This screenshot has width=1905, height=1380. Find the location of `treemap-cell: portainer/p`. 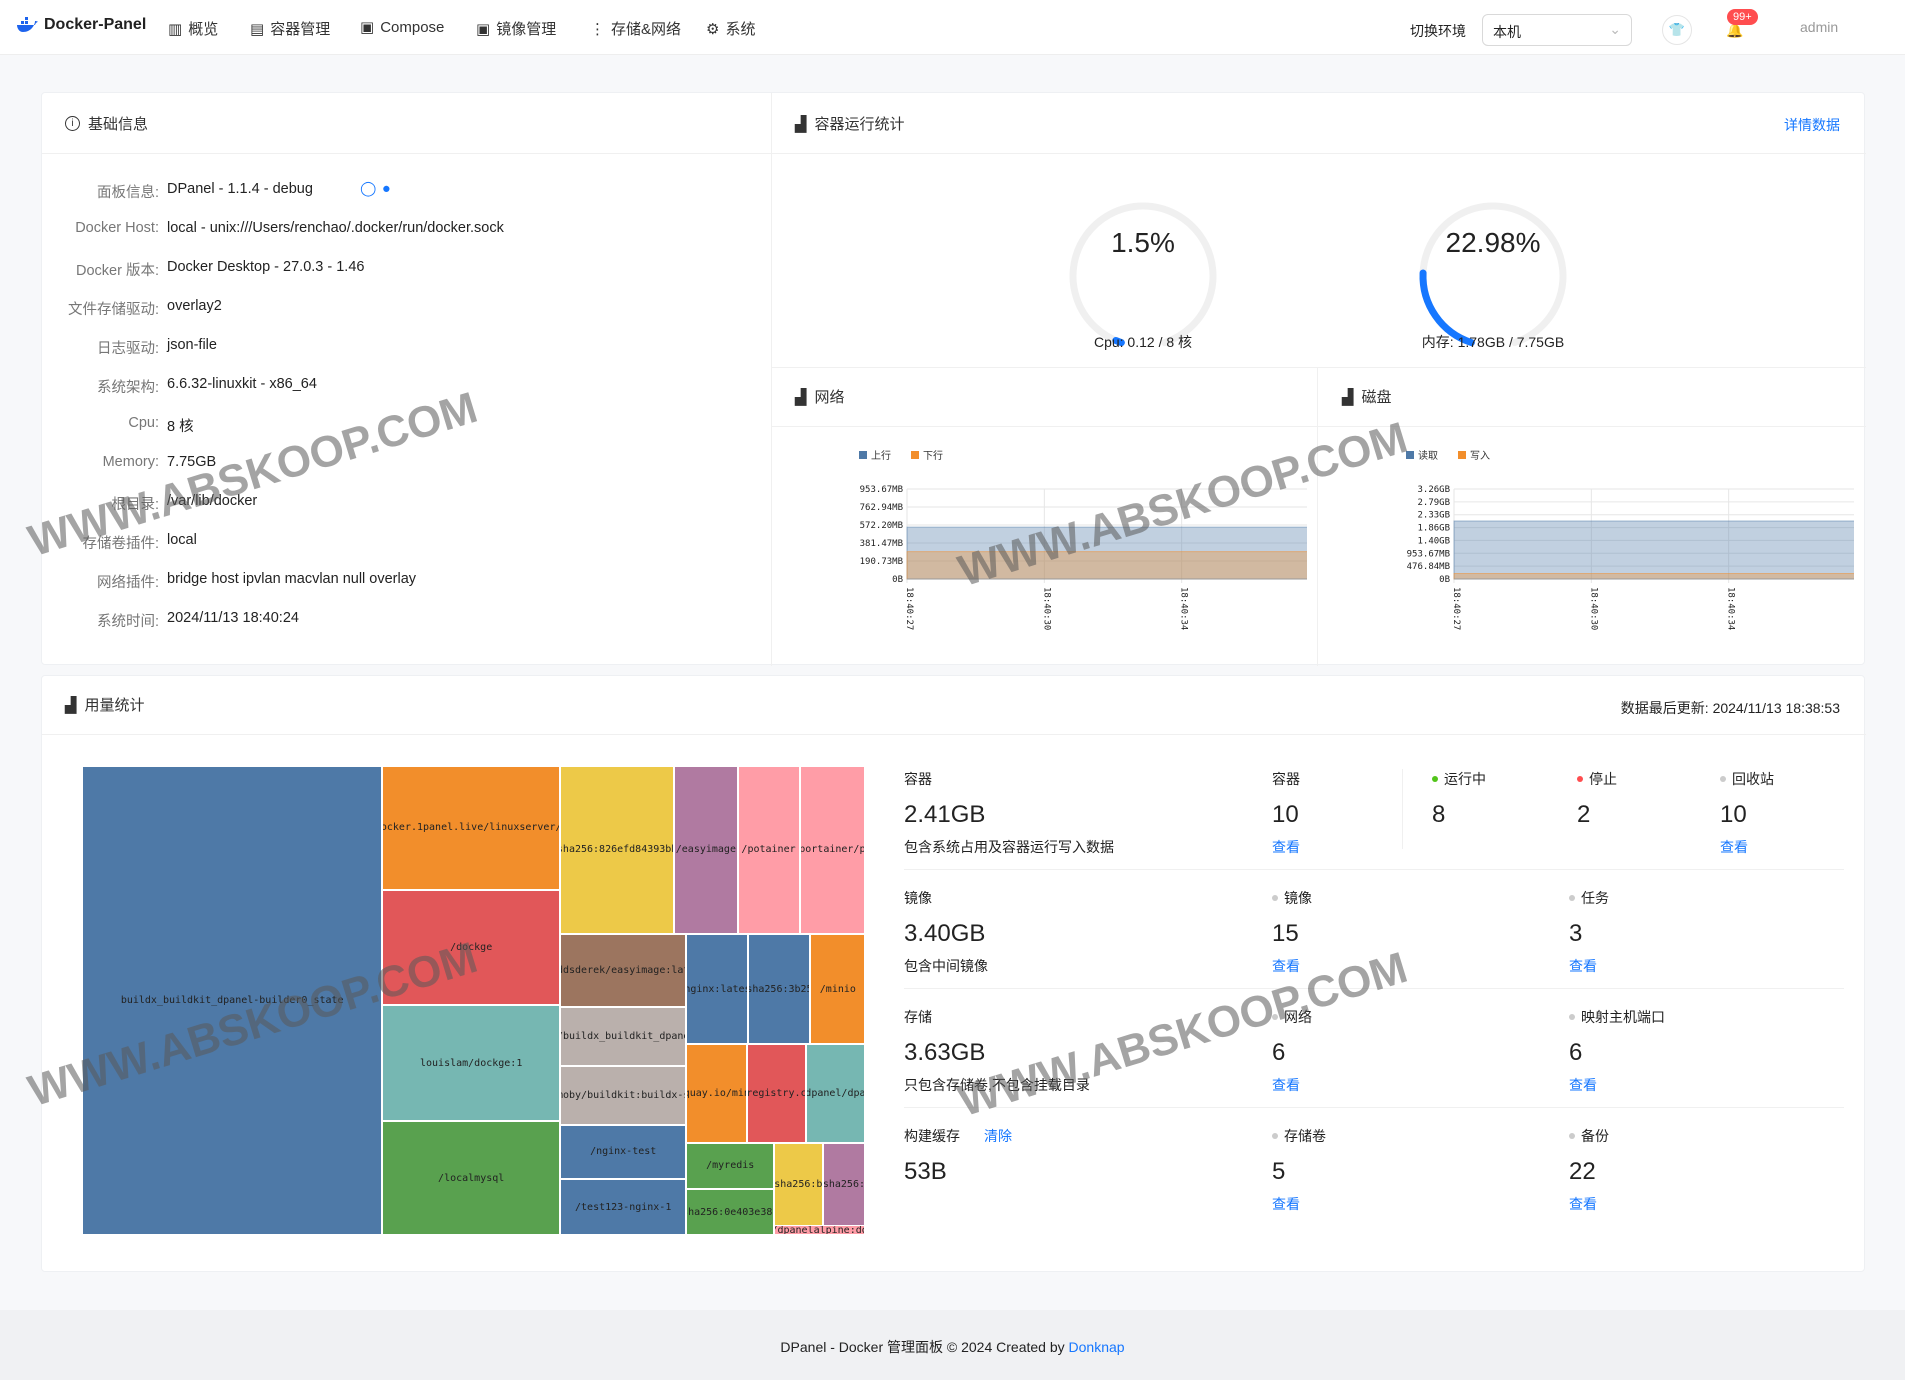

treemap-cell: portainer/p is located at coordinates (832, 850).